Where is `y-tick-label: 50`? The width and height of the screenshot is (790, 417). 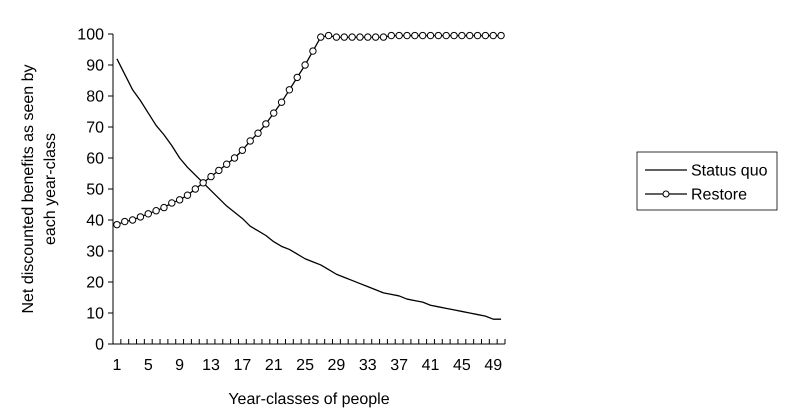
y-tick-label: 50 is located at coordinates (95, 190).